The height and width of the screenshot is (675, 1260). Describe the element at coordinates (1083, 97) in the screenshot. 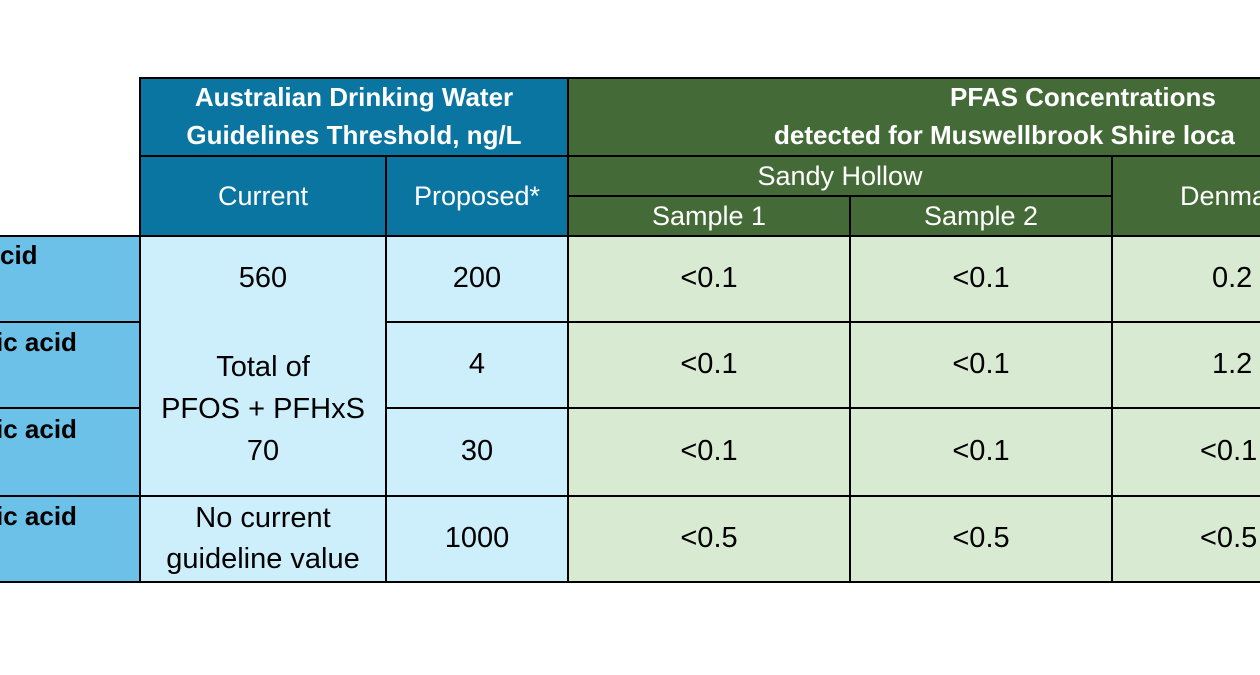

I see `pfas-header-line1: PFAS Concentrations` at that location.